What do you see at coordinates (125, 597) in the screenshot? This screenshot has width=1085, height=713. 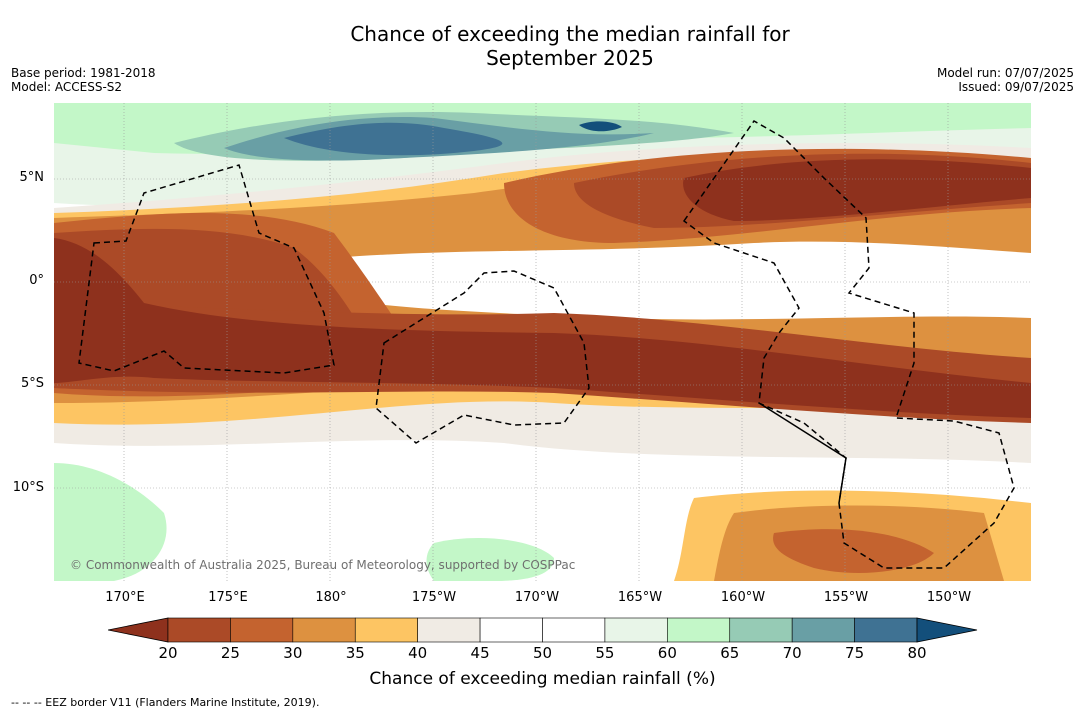 I see `lon-label-170e: 170°E` at bounding box center [125, 597].